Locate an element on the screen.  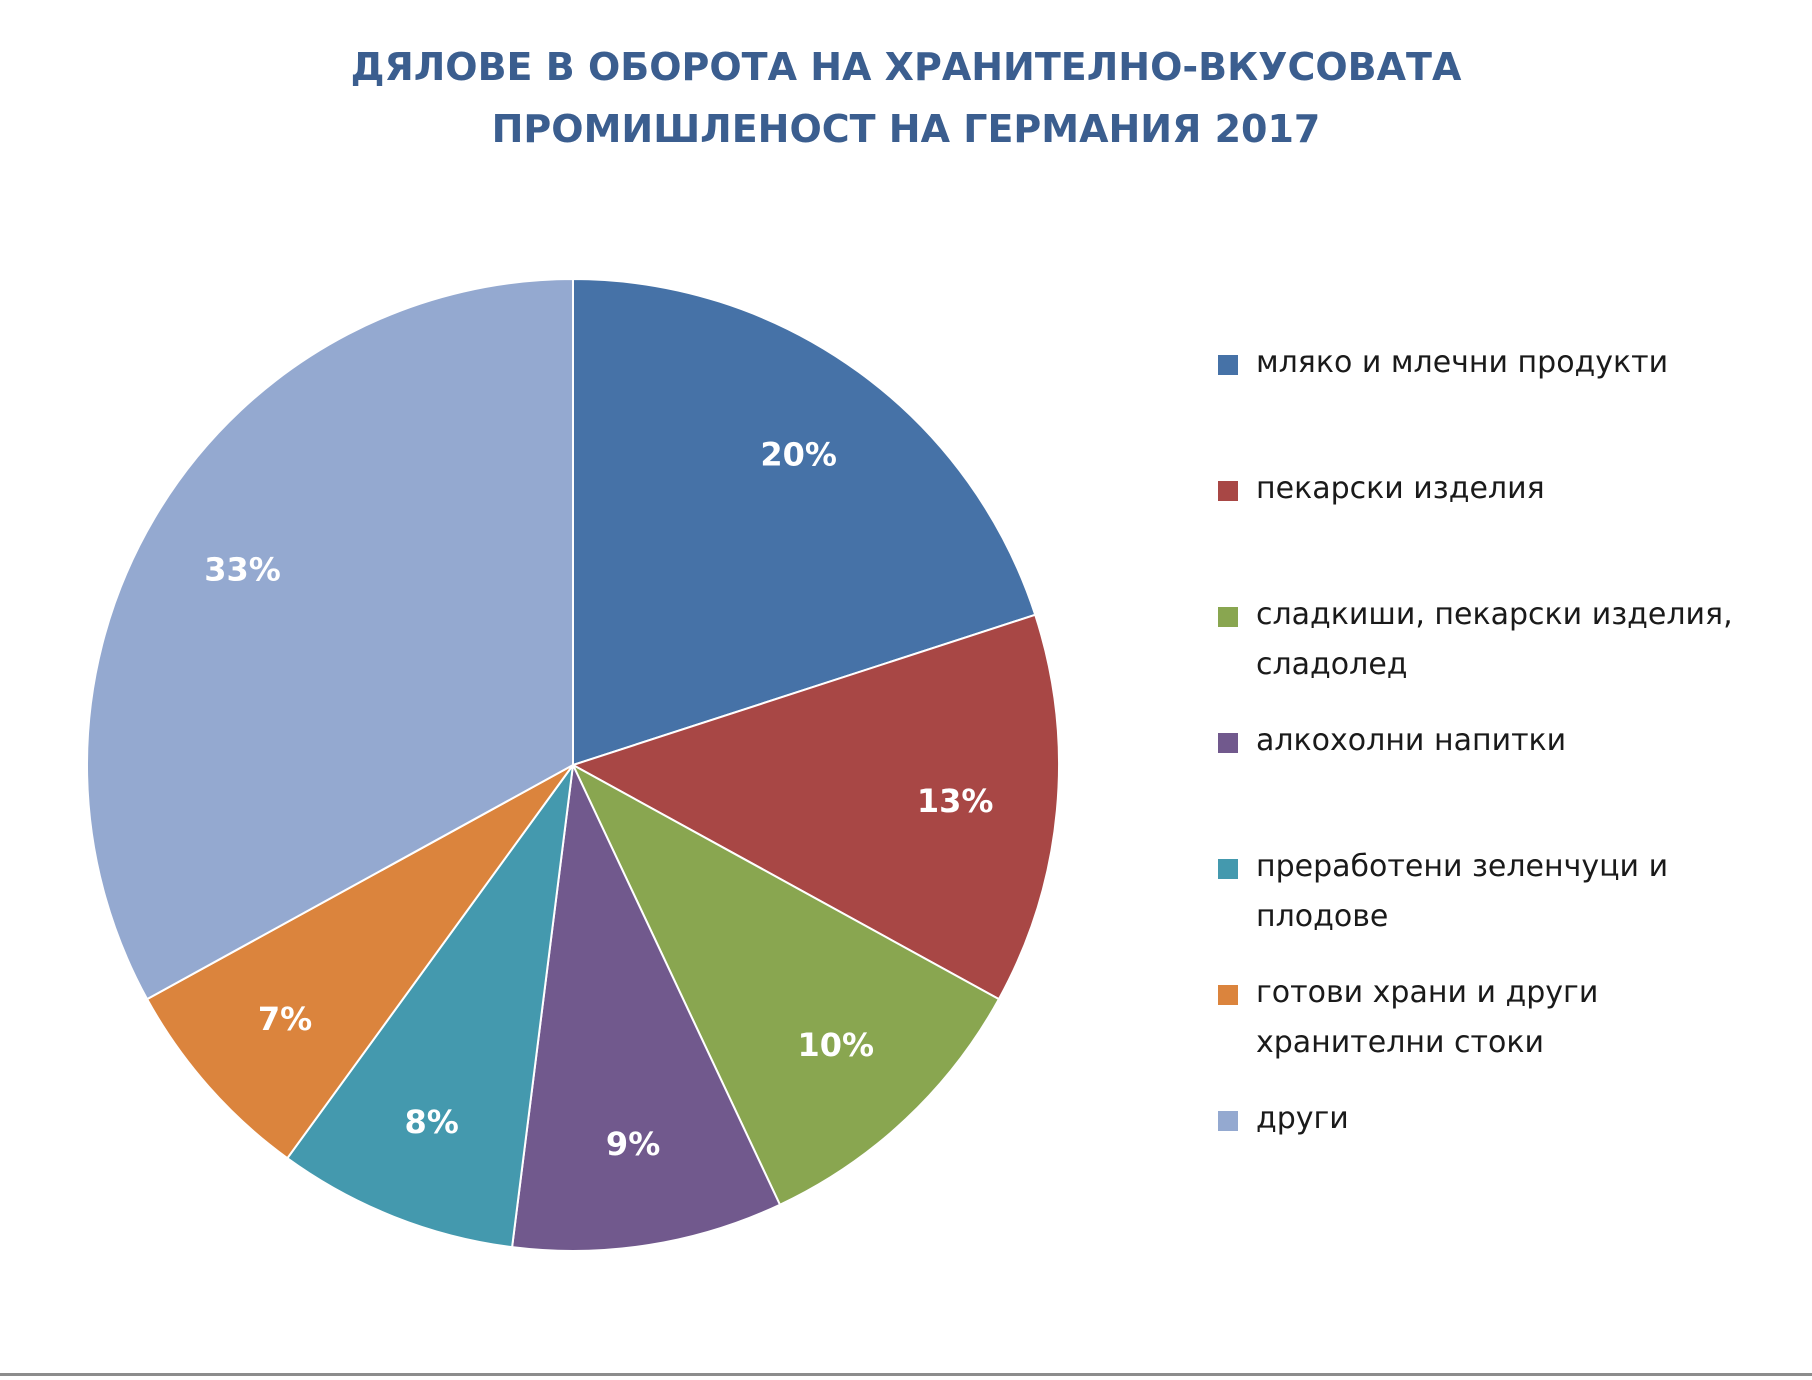
pie-slice-bakery is located at coordinates (815, 807).